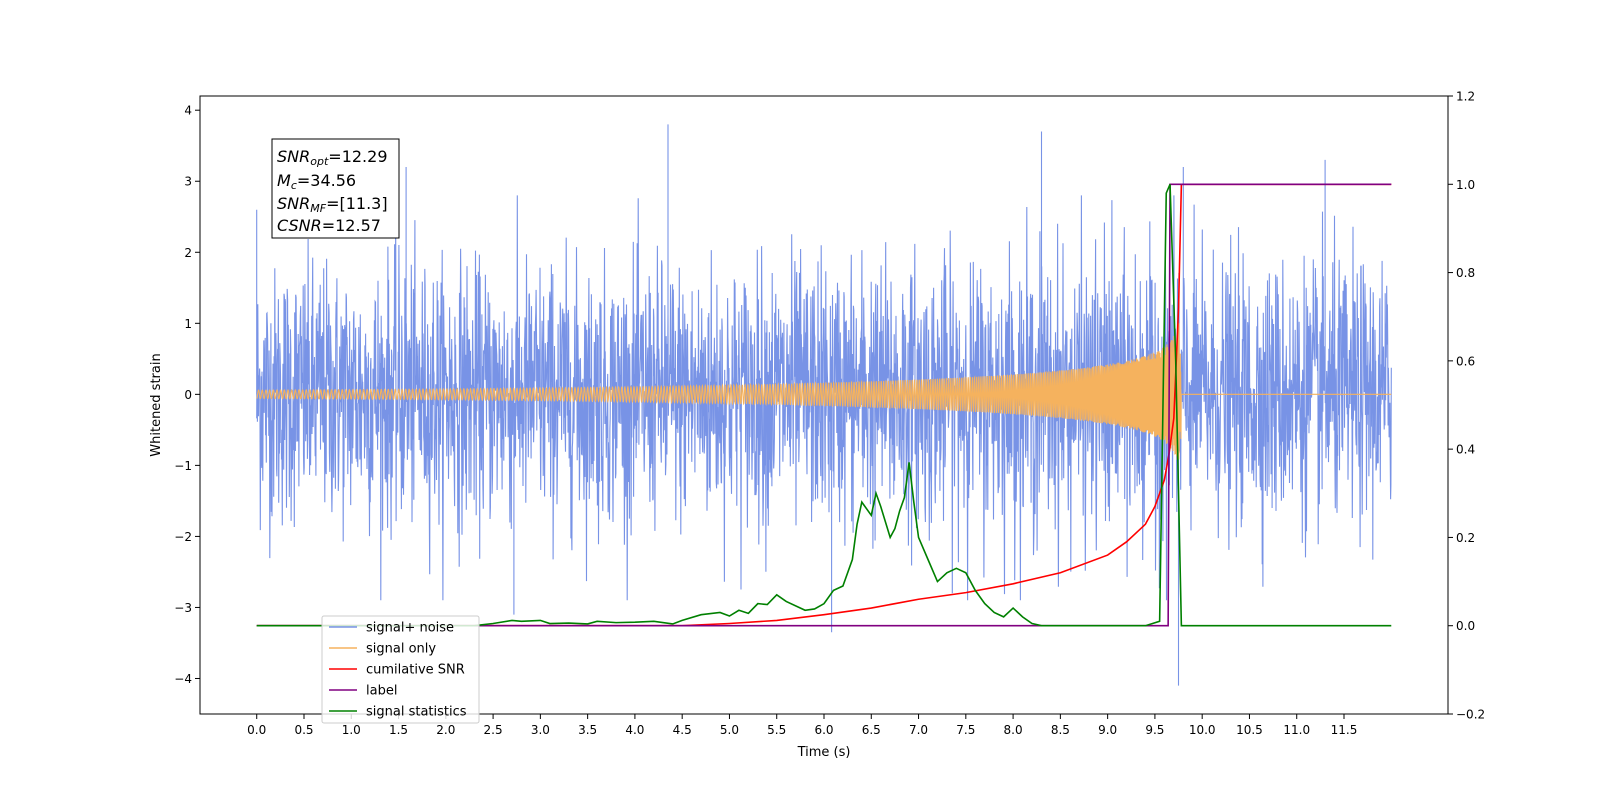  I want to click on x-tick-label-1-0: 1.0, so click(351, 730).